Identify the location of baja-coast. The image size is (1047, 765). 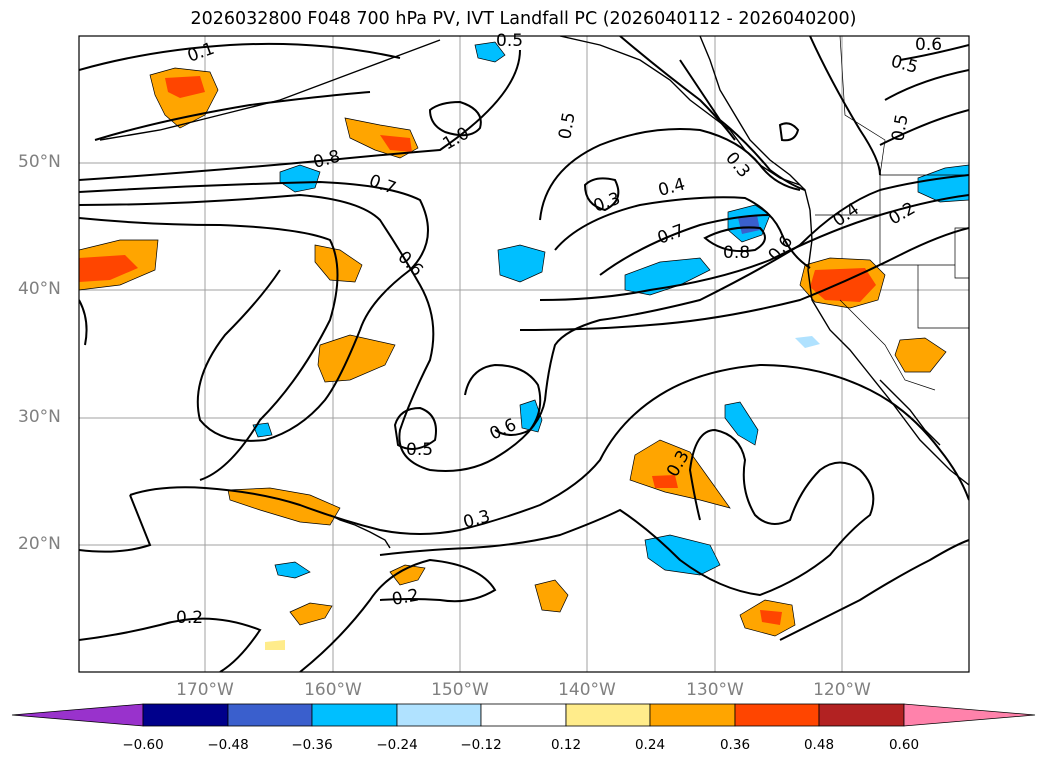
(910, 412).